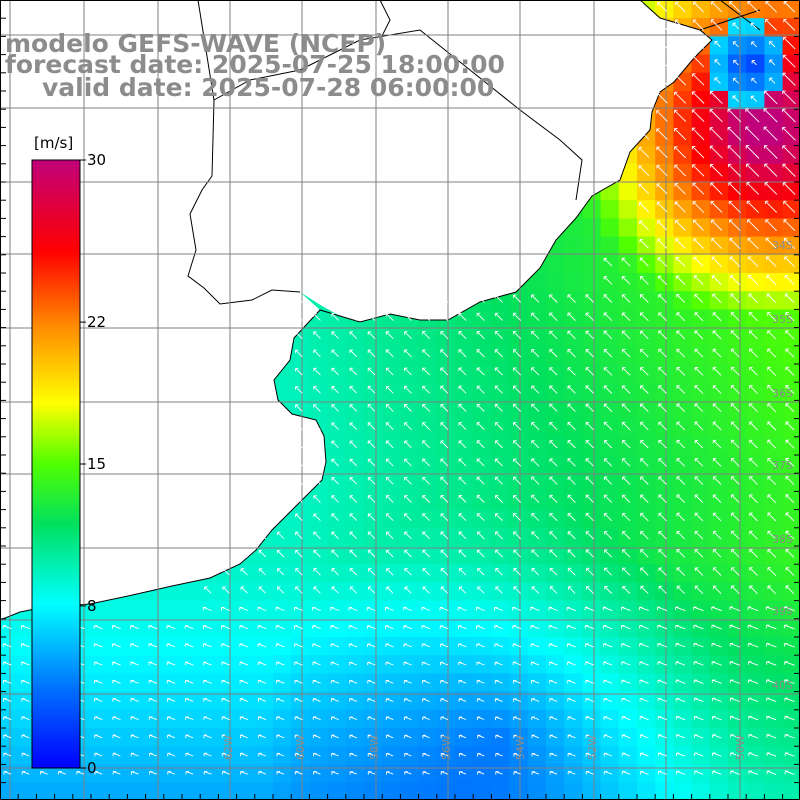 Image resolution: width=800 pixels, height=800 pixels. Describe the element at coordinates (300, 747) in the screenshot. I see `longitude-label: 60W` at that location.